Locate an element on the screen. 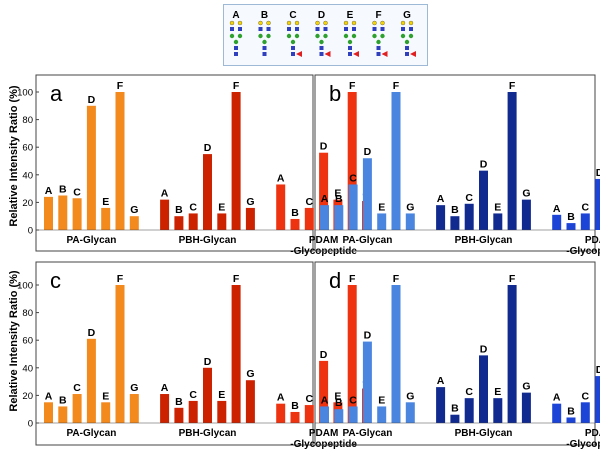  glycan-structures: A B C D E F G is located at coordinates (322, 33).